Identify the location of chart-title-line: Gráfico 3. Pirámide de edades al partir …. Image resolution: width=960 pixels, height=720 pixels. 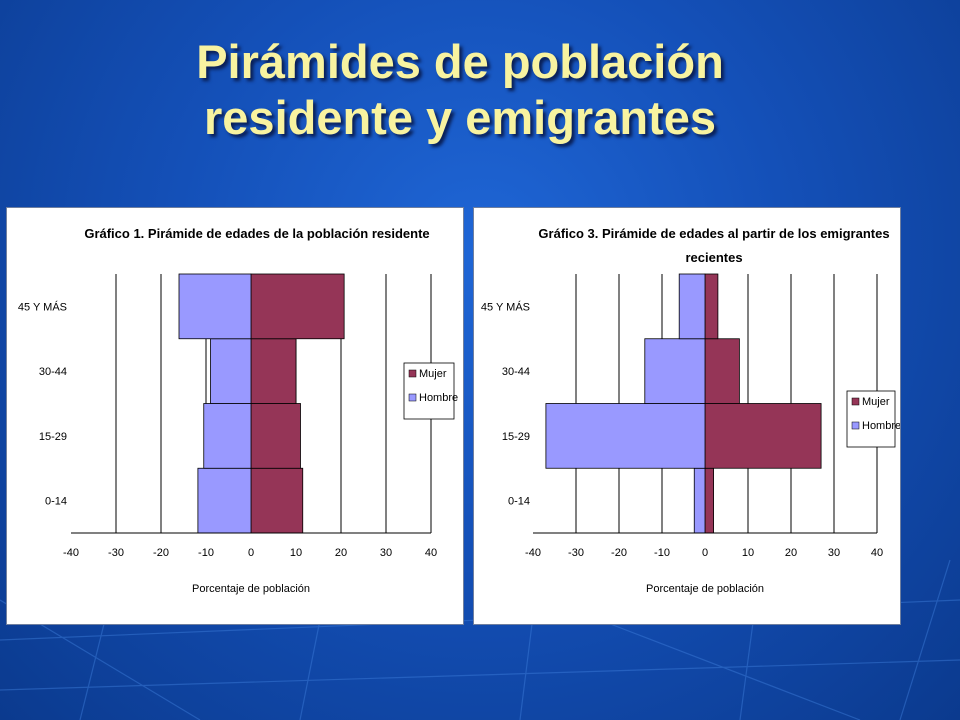
(713, 233).